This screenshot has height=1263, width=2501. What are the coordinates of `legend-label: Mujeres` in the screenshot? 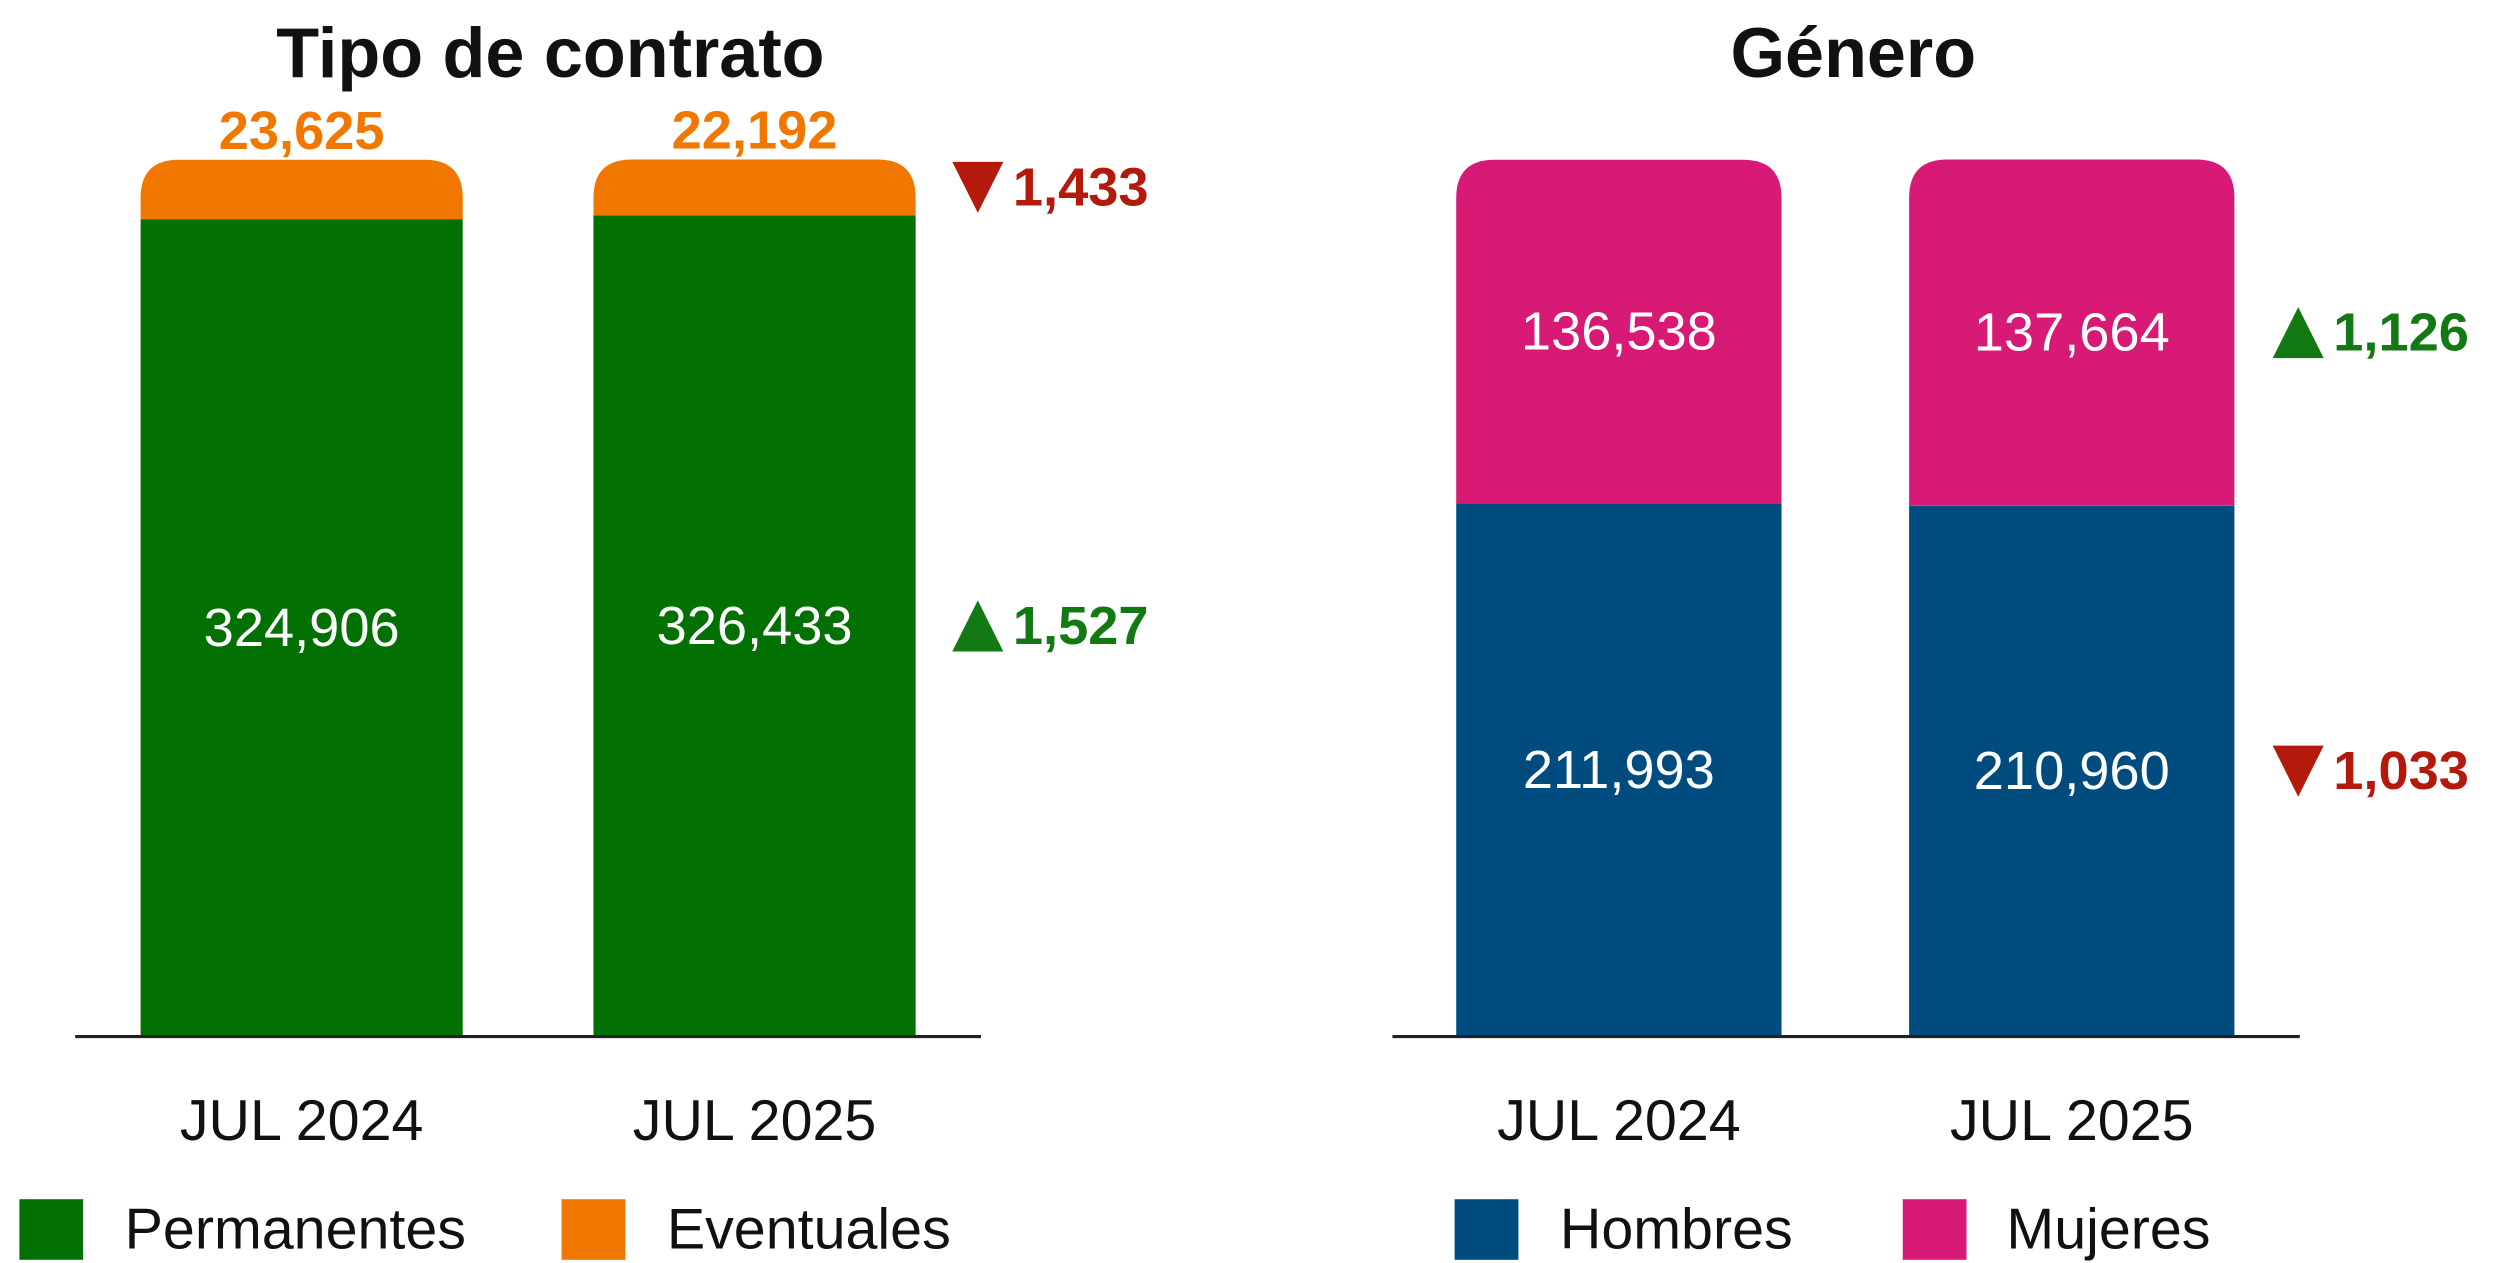 It's located at (2108, 1230).